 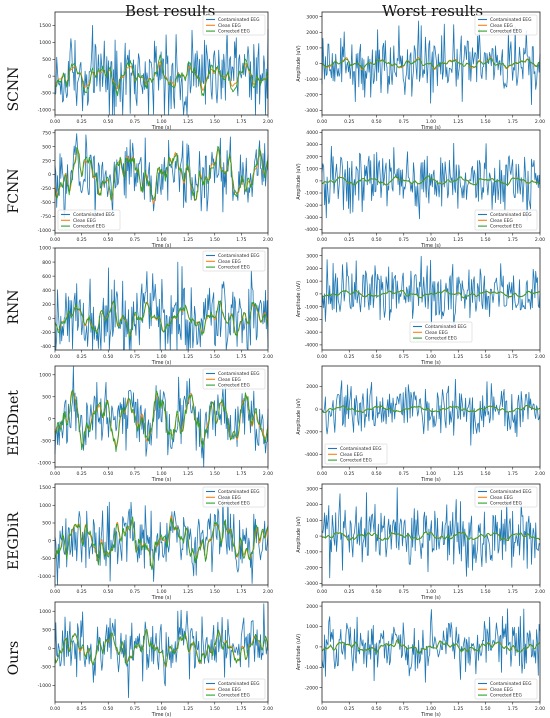 What do you see at coordinates (44, 686) in the screenshot?
I see `y-tick-label: -1000` at bounding box center [44, 686].